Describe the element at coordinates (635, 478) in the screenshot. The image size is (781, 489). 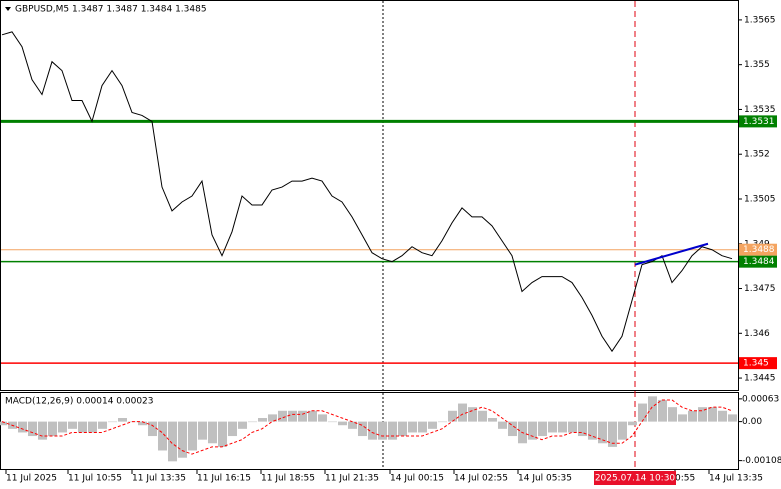
I see `crosshair-label-box` at that location.